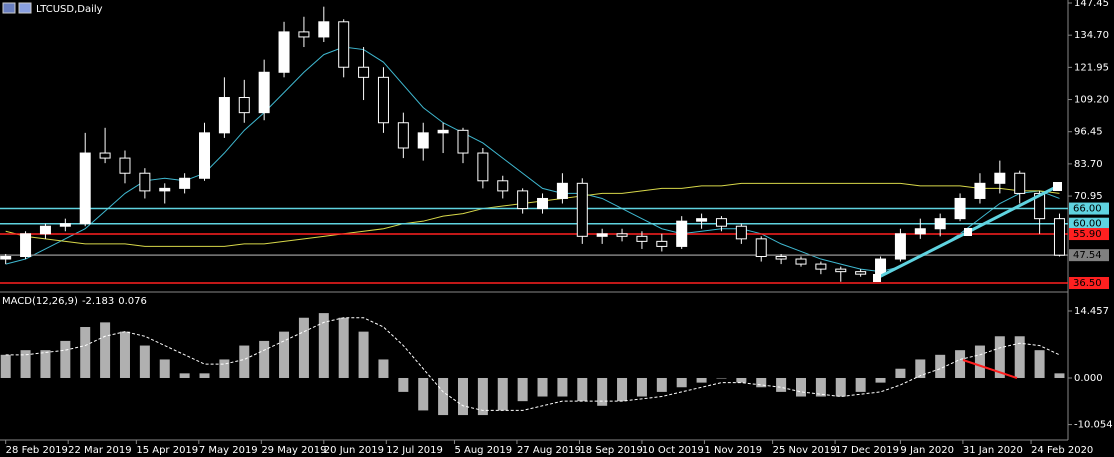 The height and width of the screenshot is (457, 1114). What do you see at coordinates (867, 450) in the screenshot?
I see `x-tick-label: 17 Dec 2019` at bounding box center [867, 450].